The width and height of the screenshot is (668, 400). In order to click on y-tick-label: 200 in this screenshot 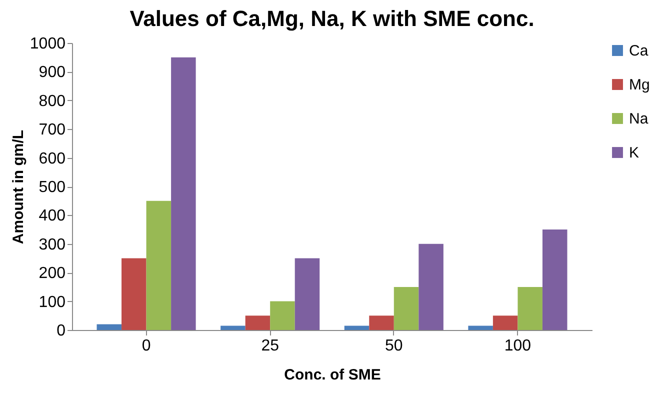, I will do `click(52, 273)`.